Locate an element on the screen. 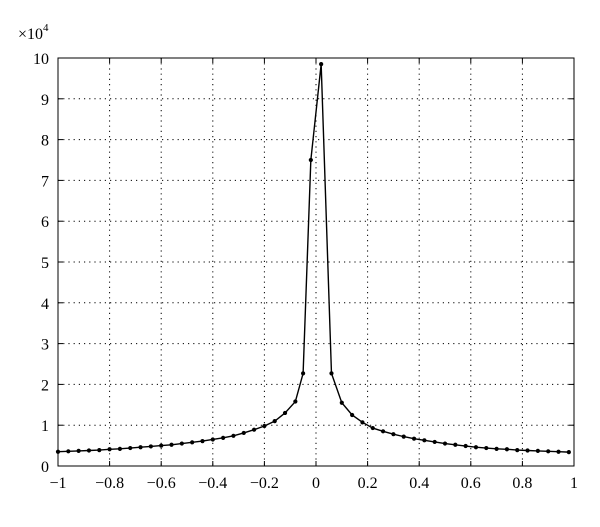  x-tick-label: 0.6 is located at coordinates (471, 483).